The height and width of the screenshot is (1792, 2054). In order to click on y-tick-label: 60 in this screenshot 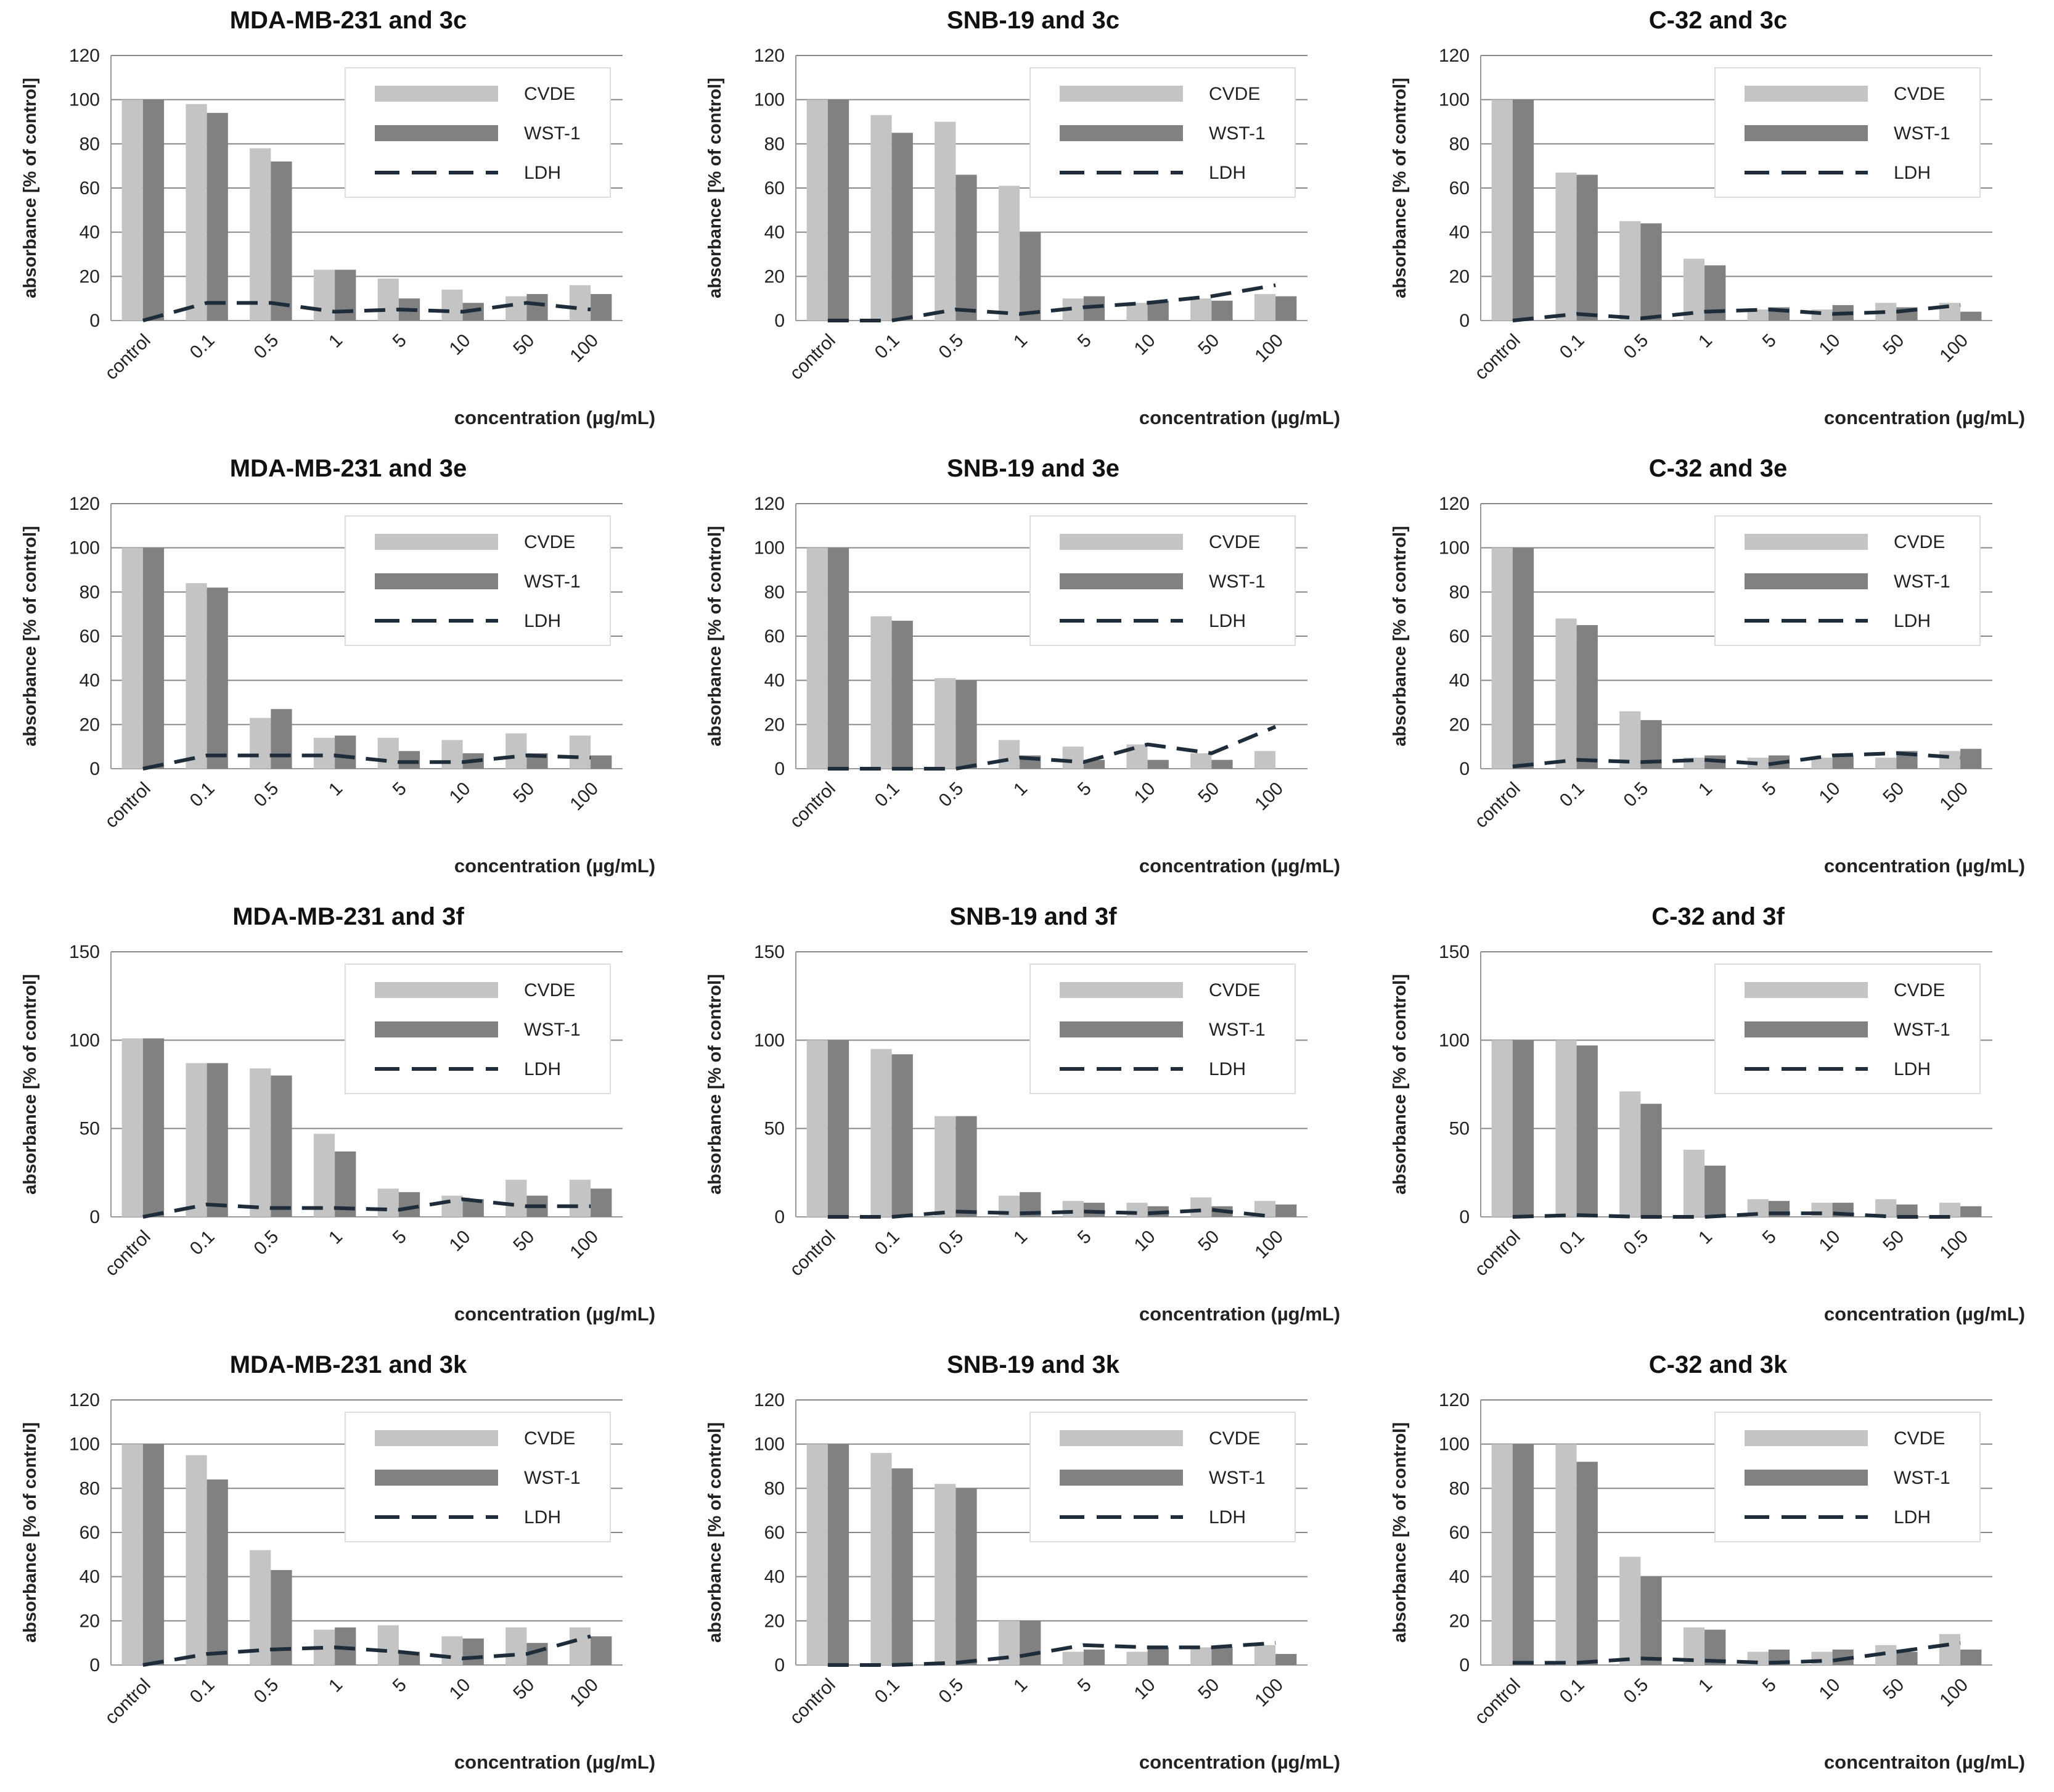, I will do `click(1459, 637)`.